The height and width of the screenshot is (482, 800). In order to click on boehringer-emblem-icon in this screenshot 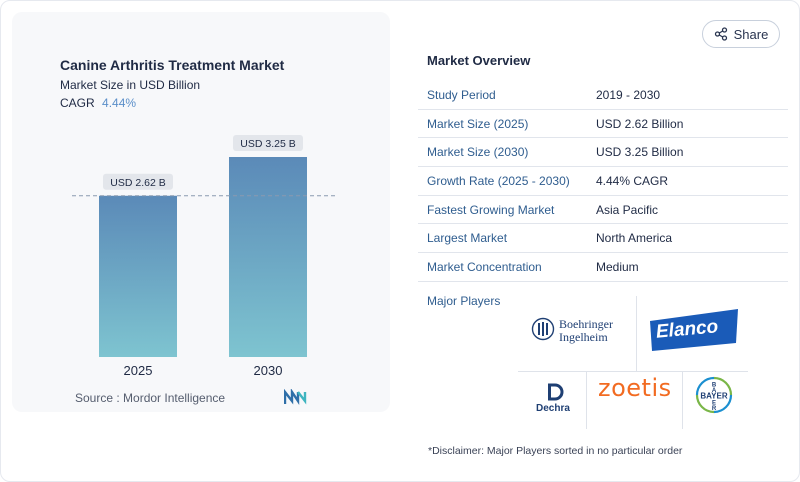, I will do `click(543, 329)`.